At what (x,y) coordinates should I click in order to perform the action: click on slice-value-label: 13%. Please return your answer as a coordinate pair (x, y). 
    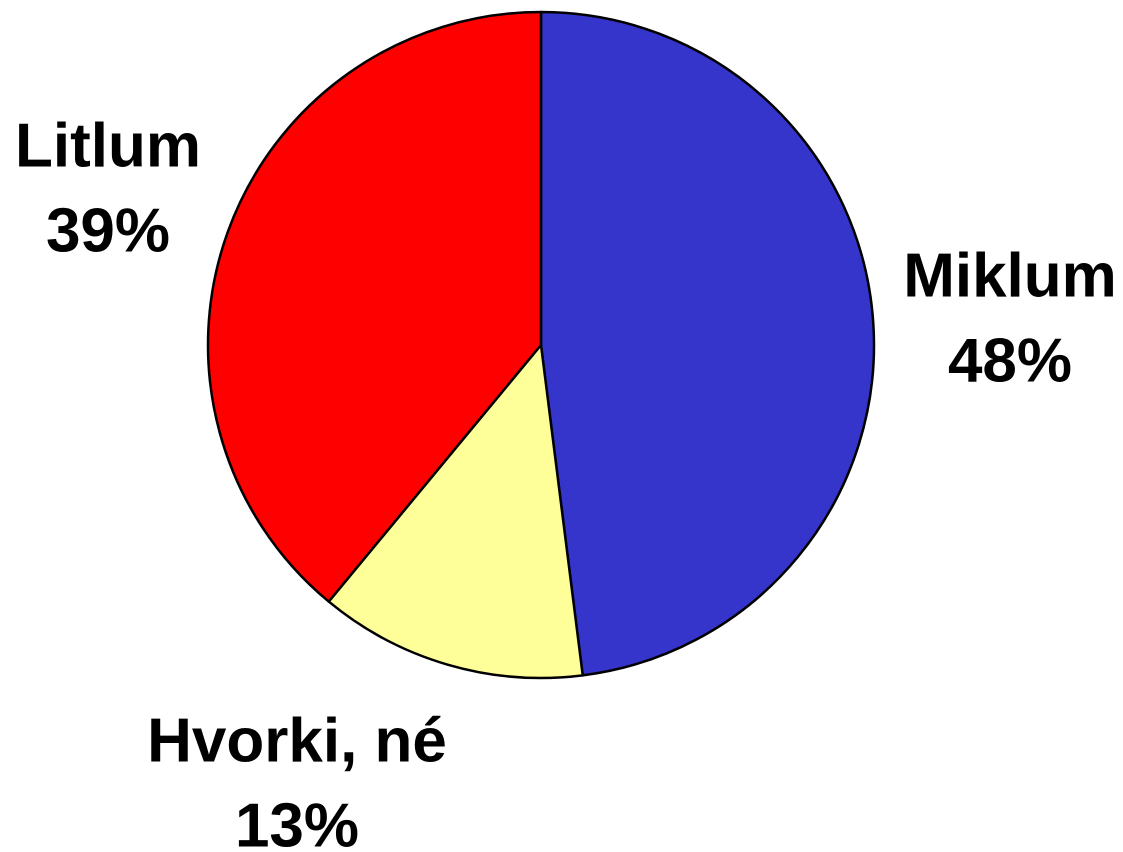
    Looking at the image, I should click on (297, 821).